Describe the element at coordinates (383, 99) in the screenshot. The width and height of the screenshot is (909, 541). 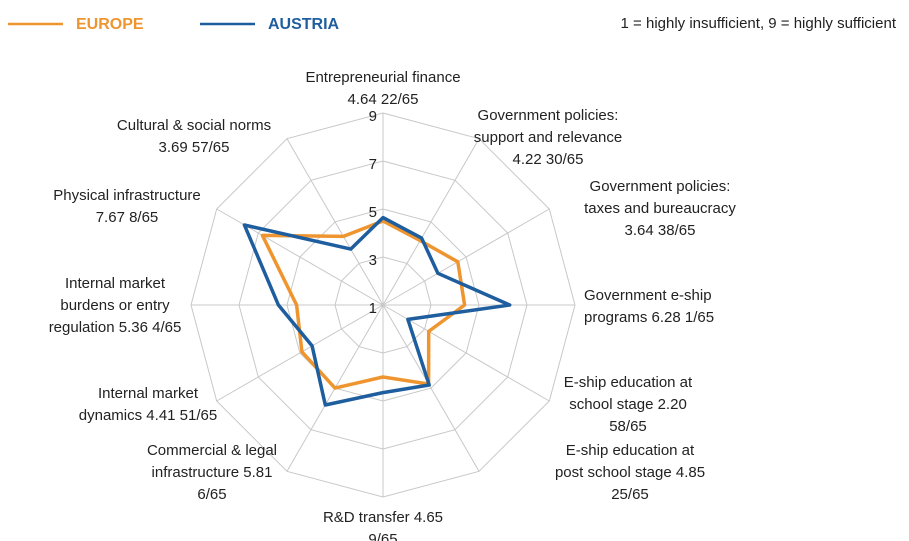
I see `category-label: 4.64 22/65` at that location.